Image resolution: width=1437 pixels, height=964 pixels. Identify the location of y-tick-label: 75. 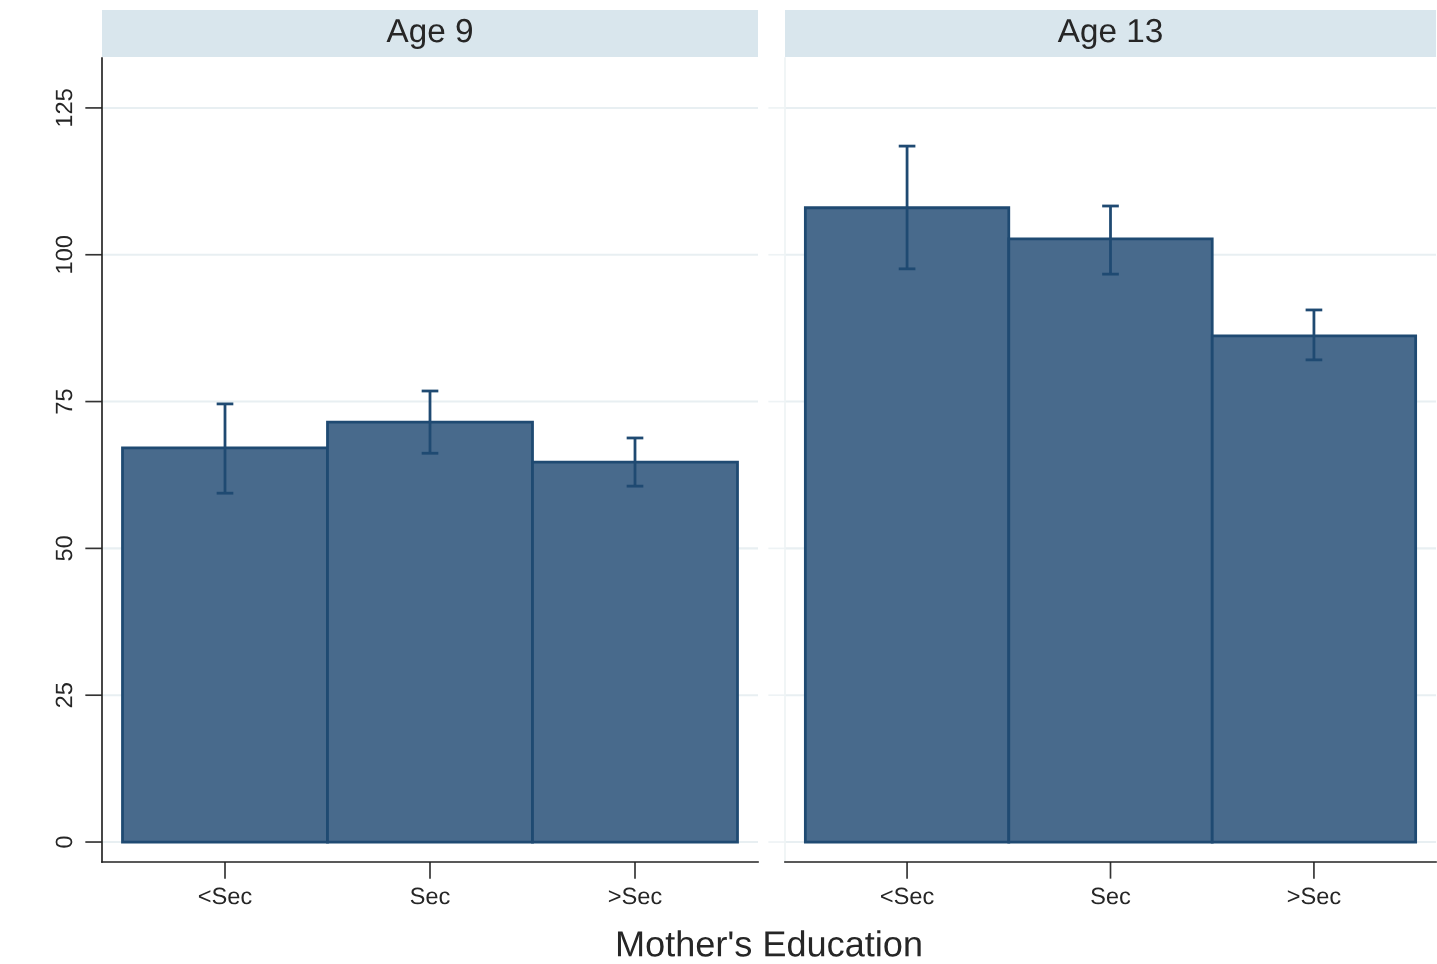
(64, 401).